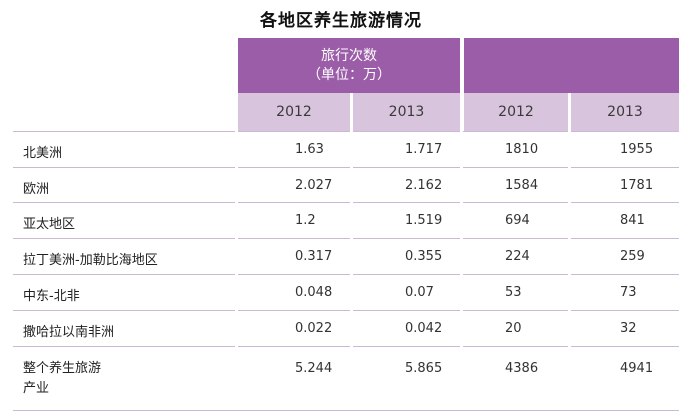  I want to click on value-cell: 1955, so click(637, 149).